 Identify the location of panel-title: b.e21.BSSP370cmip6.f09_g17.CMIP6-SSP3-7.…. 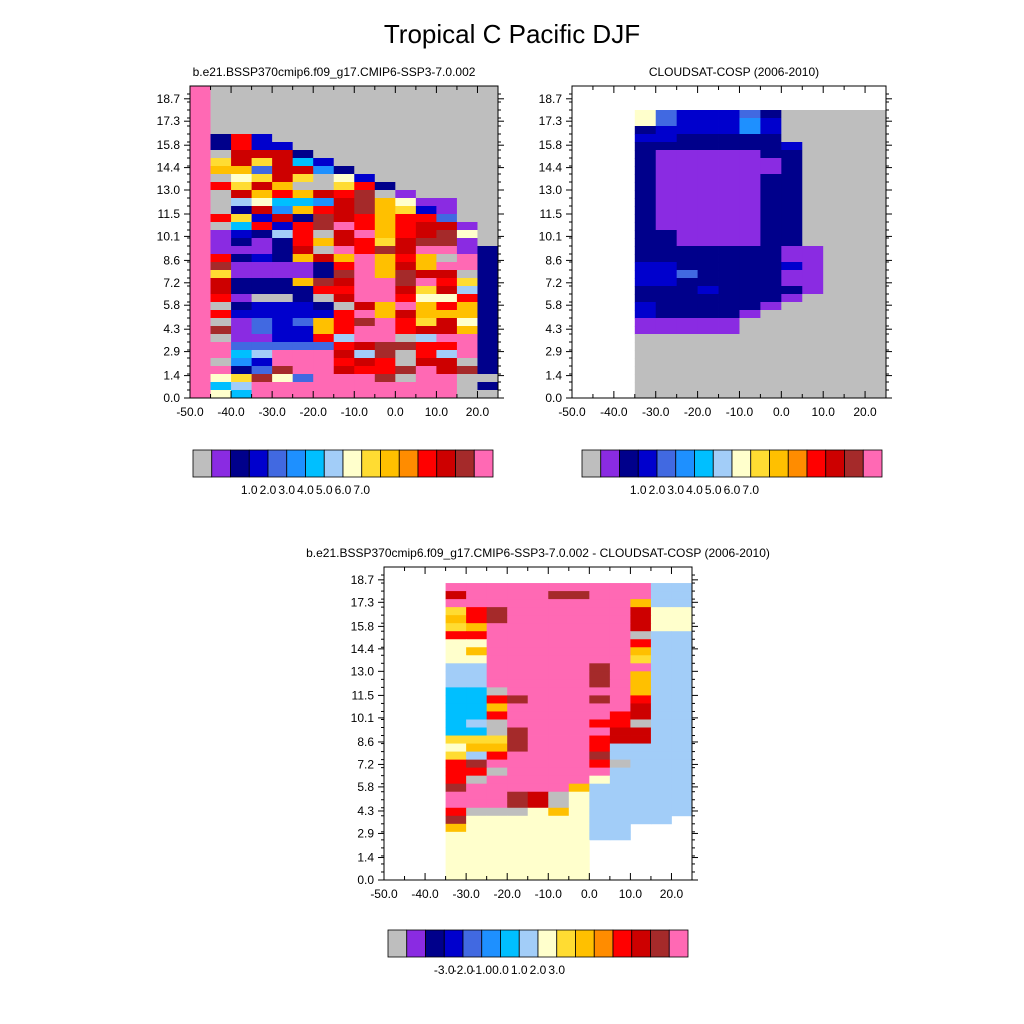
(538, 553).